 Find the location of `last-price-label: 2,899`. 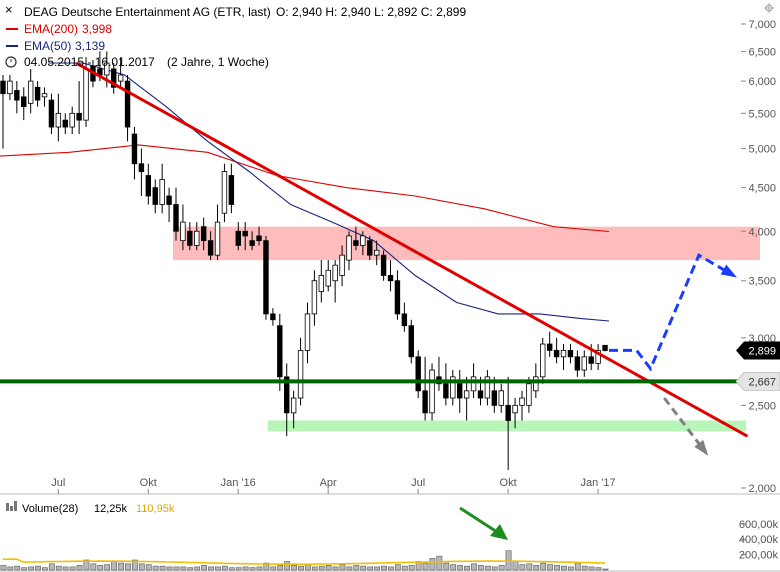

last-price-label: 2,899 is located at coordinates (762, 352).